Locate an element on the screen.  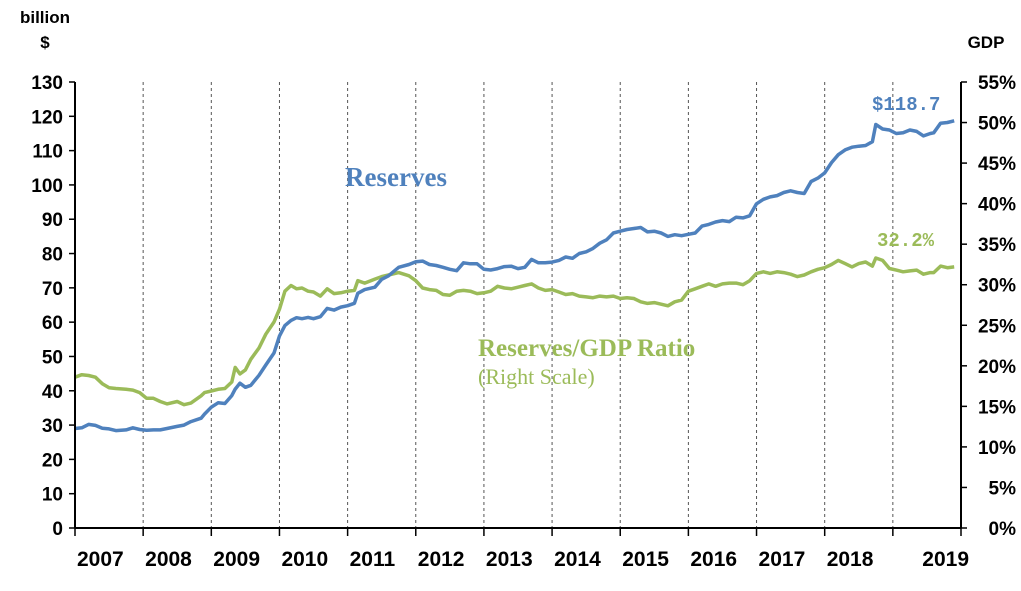
ratio-series-label: Reserves/GDP Ratio is located at coordinates (586, 348).